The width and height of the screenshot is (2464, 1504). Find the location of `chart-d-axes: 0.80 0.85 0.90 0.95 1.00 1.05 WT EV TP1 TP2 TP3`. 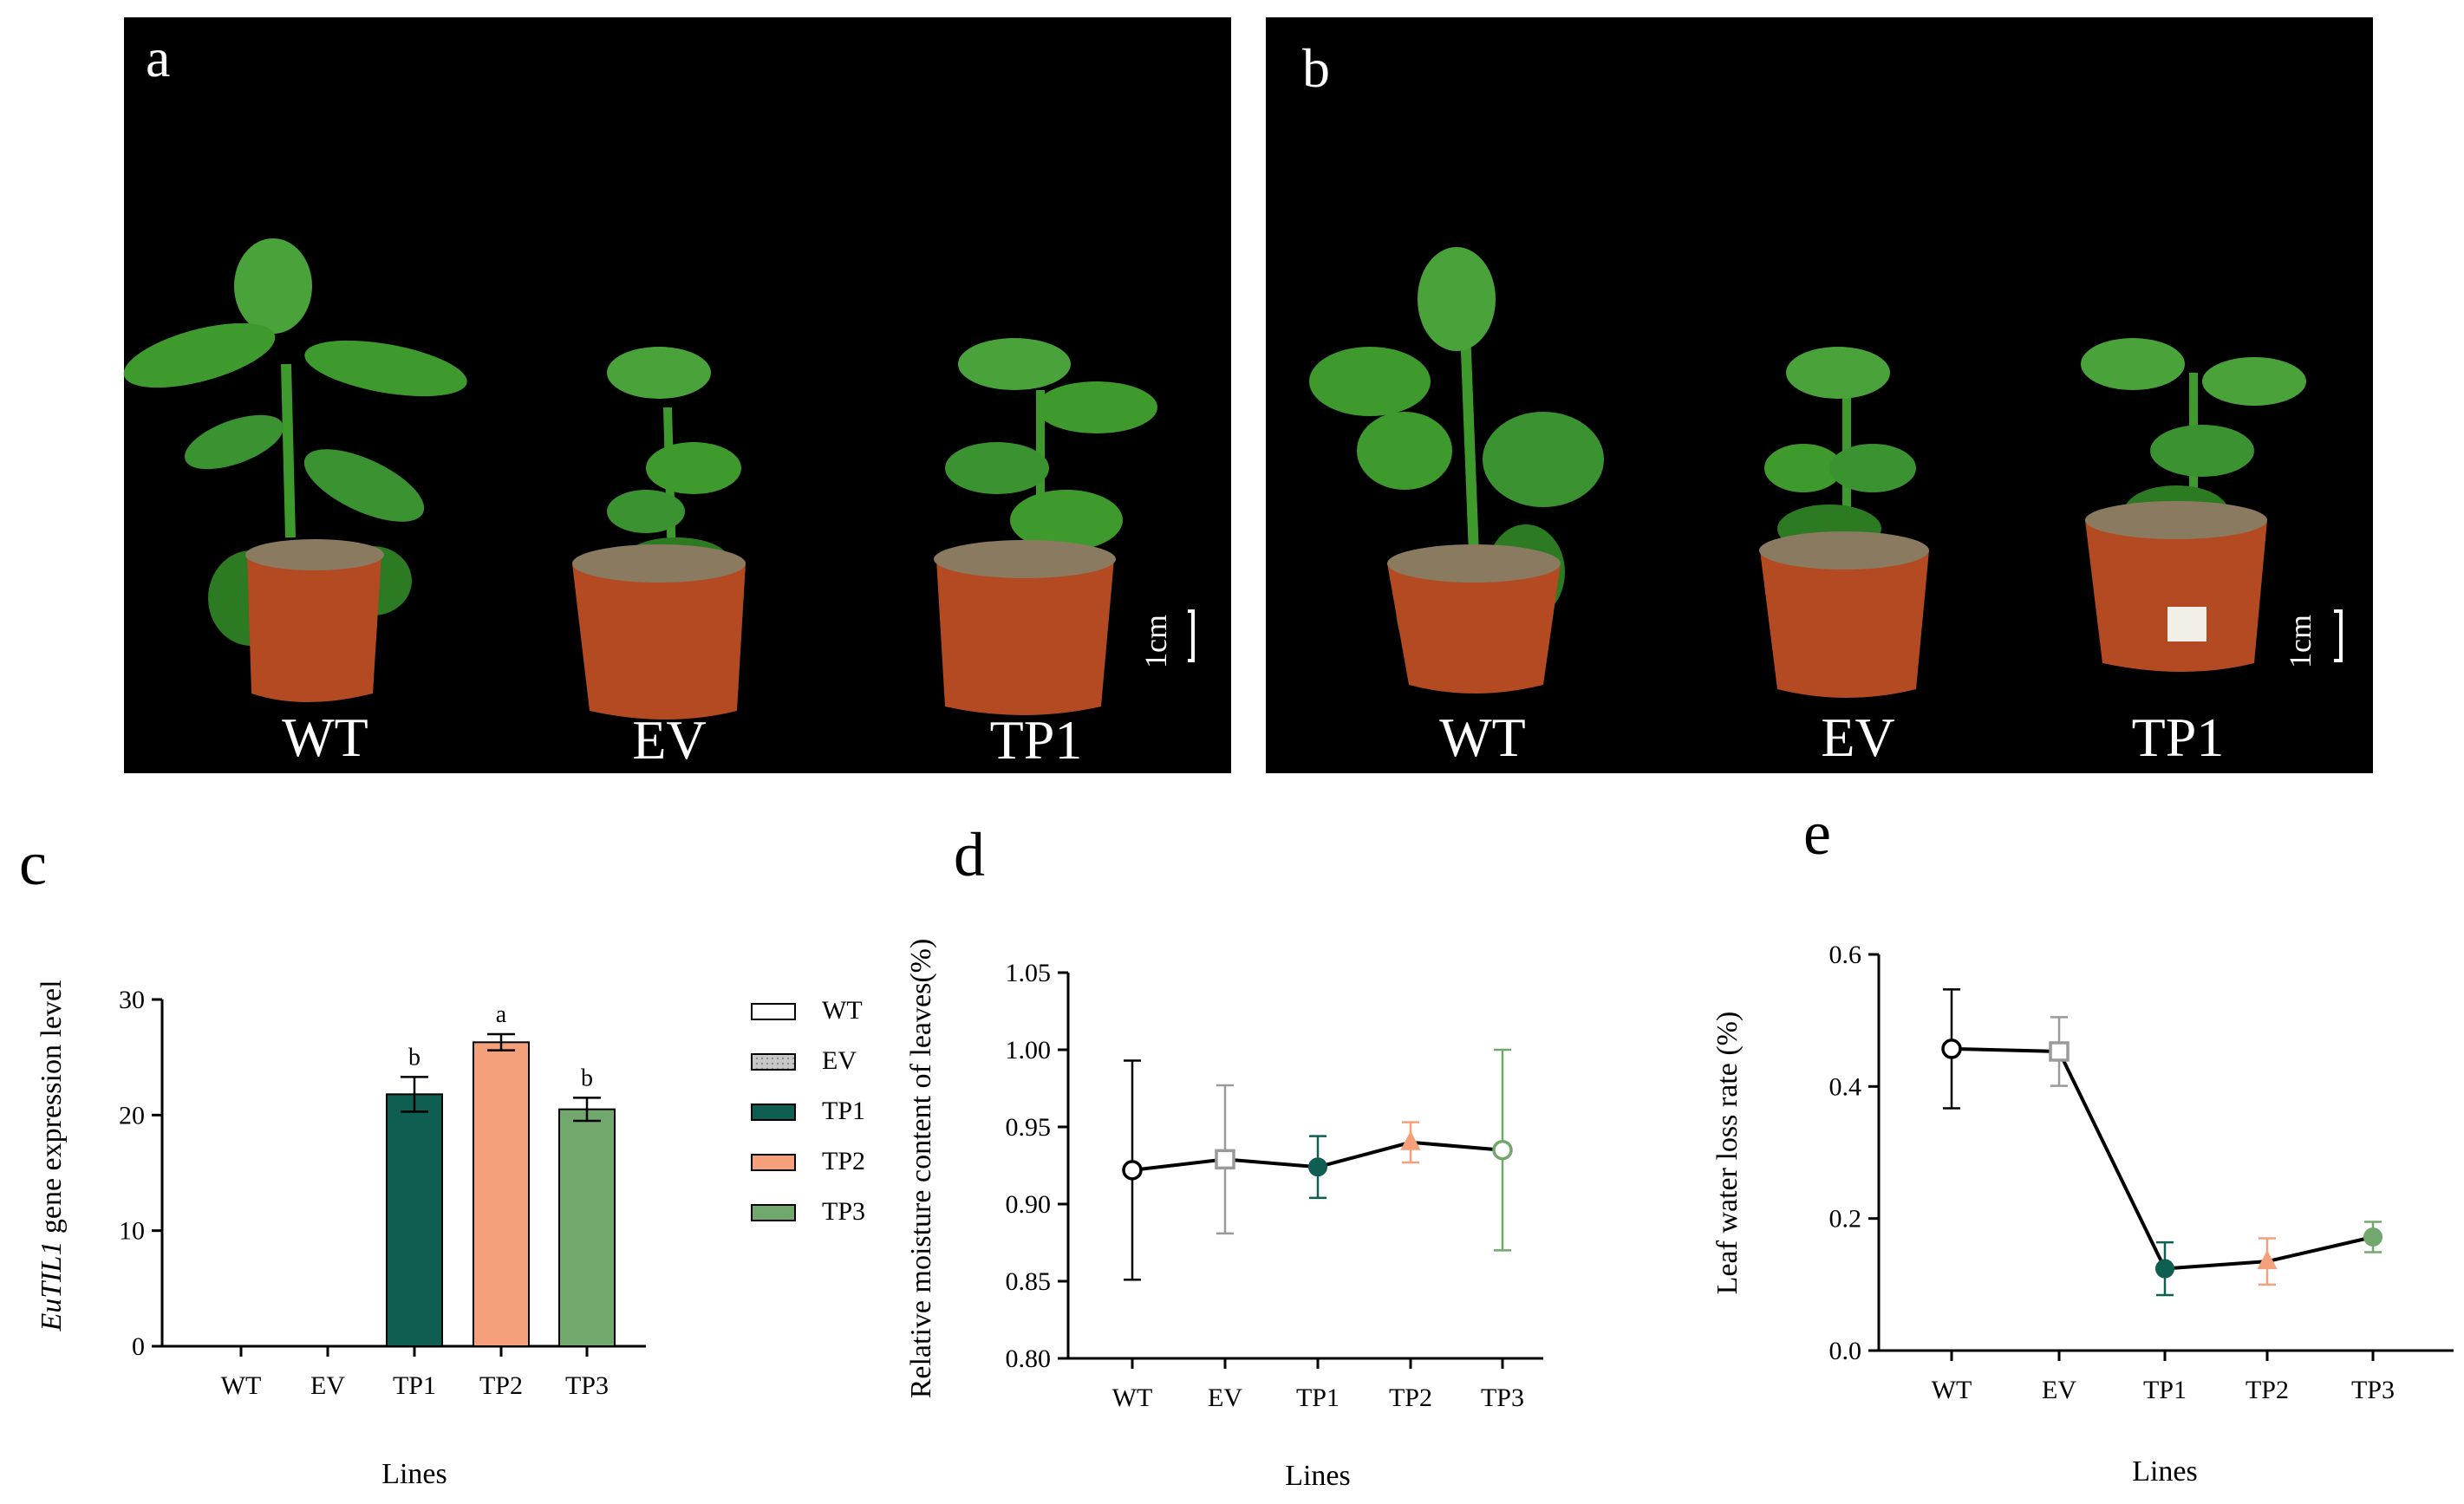

chart-d-axes: 0.80 0.85 0.90 0.95 1.00 1.05 WT EV TP1 TP2 TP3 is located at coordinates (1274, 1185).